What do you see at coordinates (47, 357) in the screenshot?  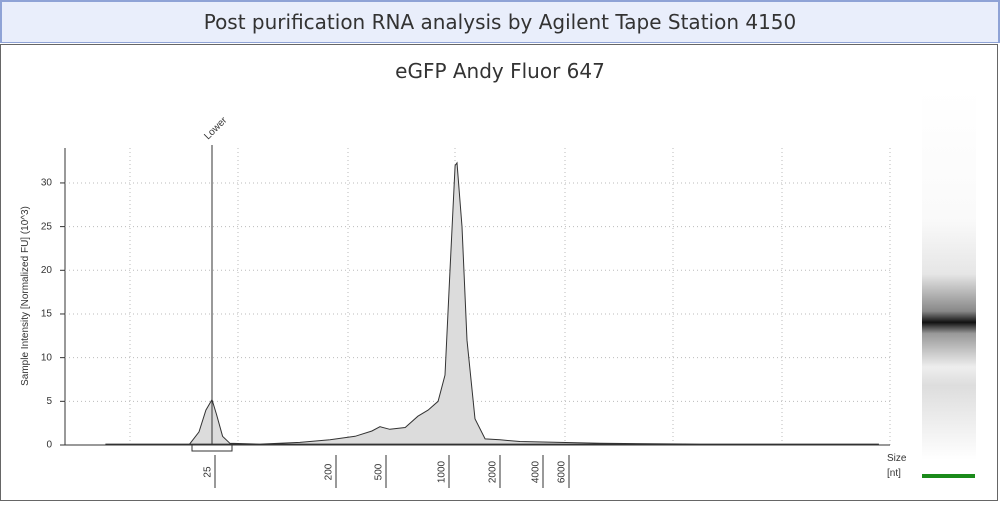 I see `y-tick-label: 10` at bounding box center [47, 357].